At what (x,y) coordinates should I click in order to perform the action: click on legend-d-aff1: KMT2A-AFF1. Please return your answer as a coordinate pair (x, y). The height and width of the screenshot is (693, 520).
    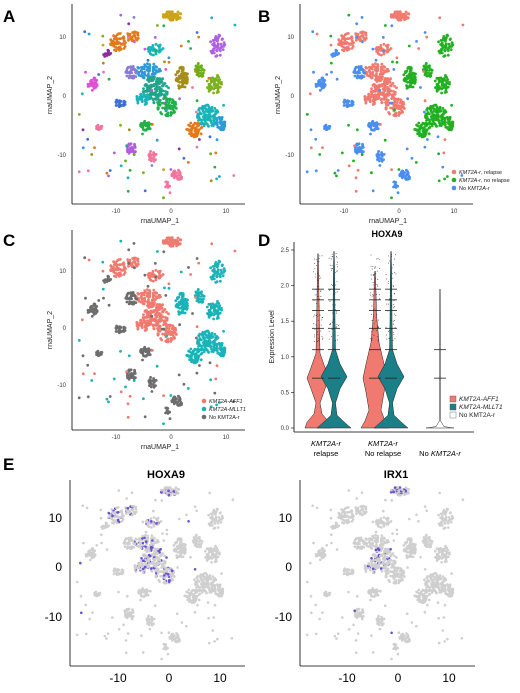
    Looking at the image, I should click on (479, 399).